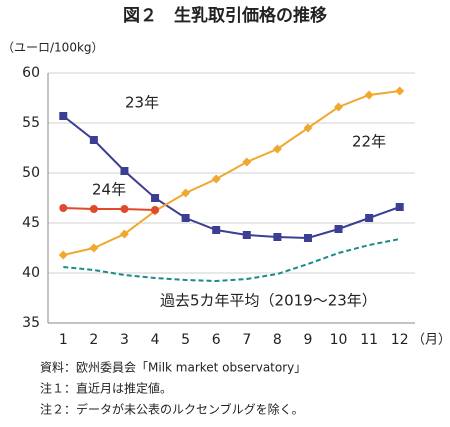 The height and width of the screenshot is (427, 450). What do you see at coordinates (93, 340) in the screenshot?
I see `x-tick-label: 2` at bounding box center [93, 340].